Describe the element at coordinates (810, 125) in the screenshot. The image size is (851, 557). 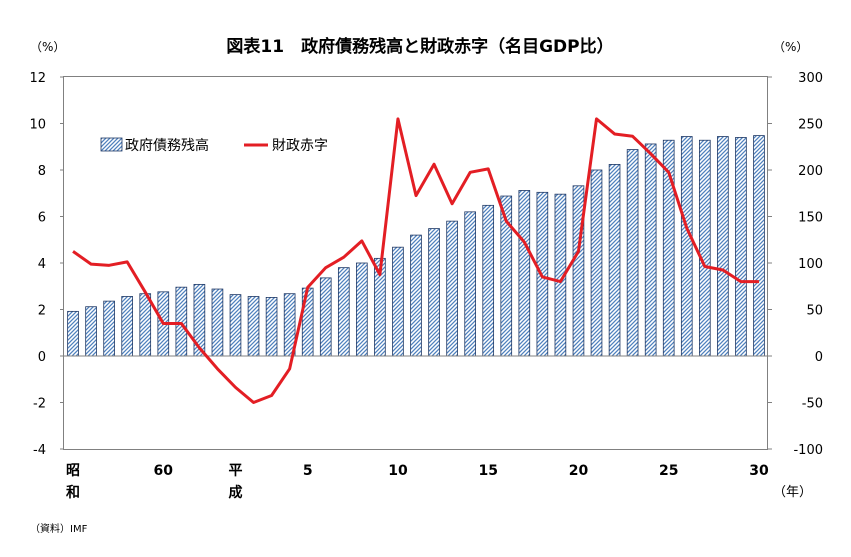
I see `right-tick-label-7: 250` at that location.